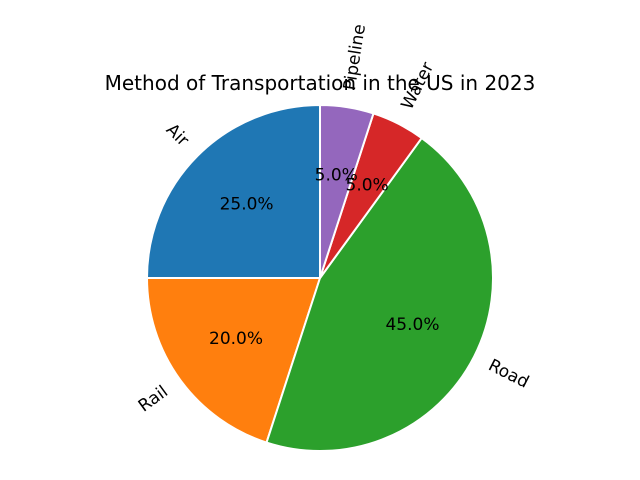 The height and width of the screenshot is (480, 640). I want to click on percent-label-air: 25.0%, so click(247, 205).